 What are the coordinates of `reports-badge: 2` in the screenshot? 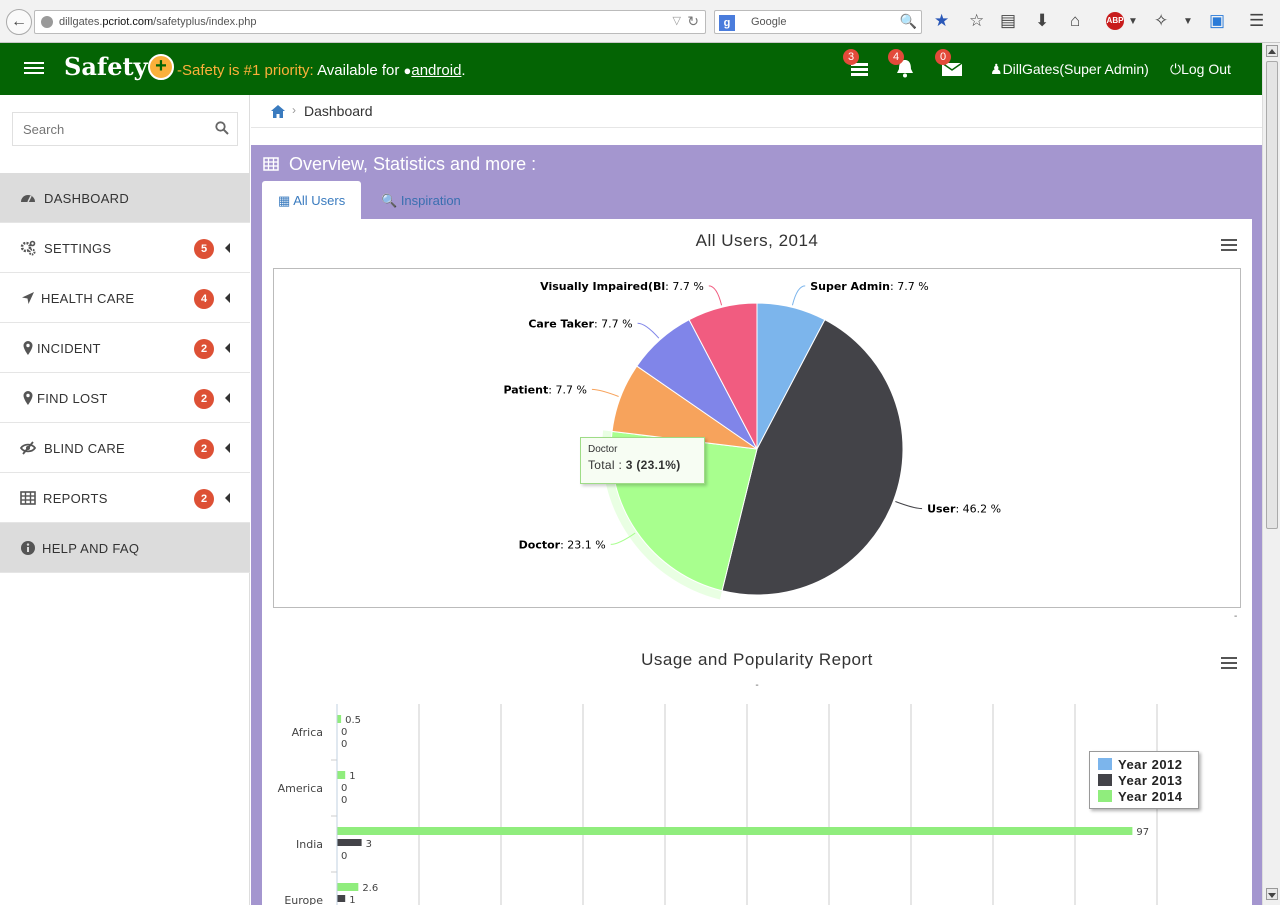 It's located at (204, 499).